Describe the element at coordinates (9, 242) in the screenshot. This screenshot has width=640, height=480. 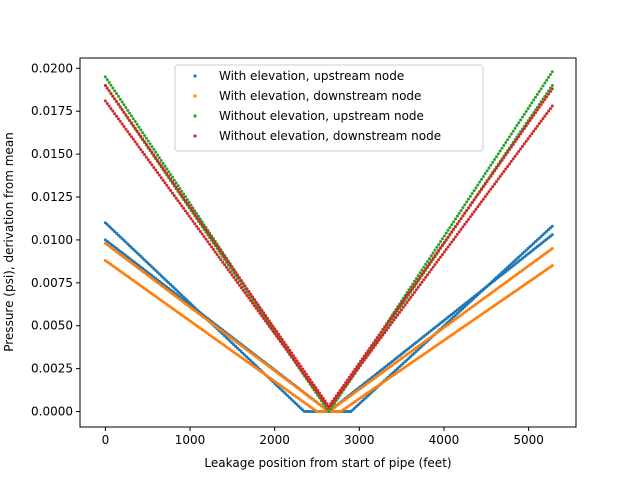
I see `y-axis-label: Pressure (psi), derivation from mean` at that location.